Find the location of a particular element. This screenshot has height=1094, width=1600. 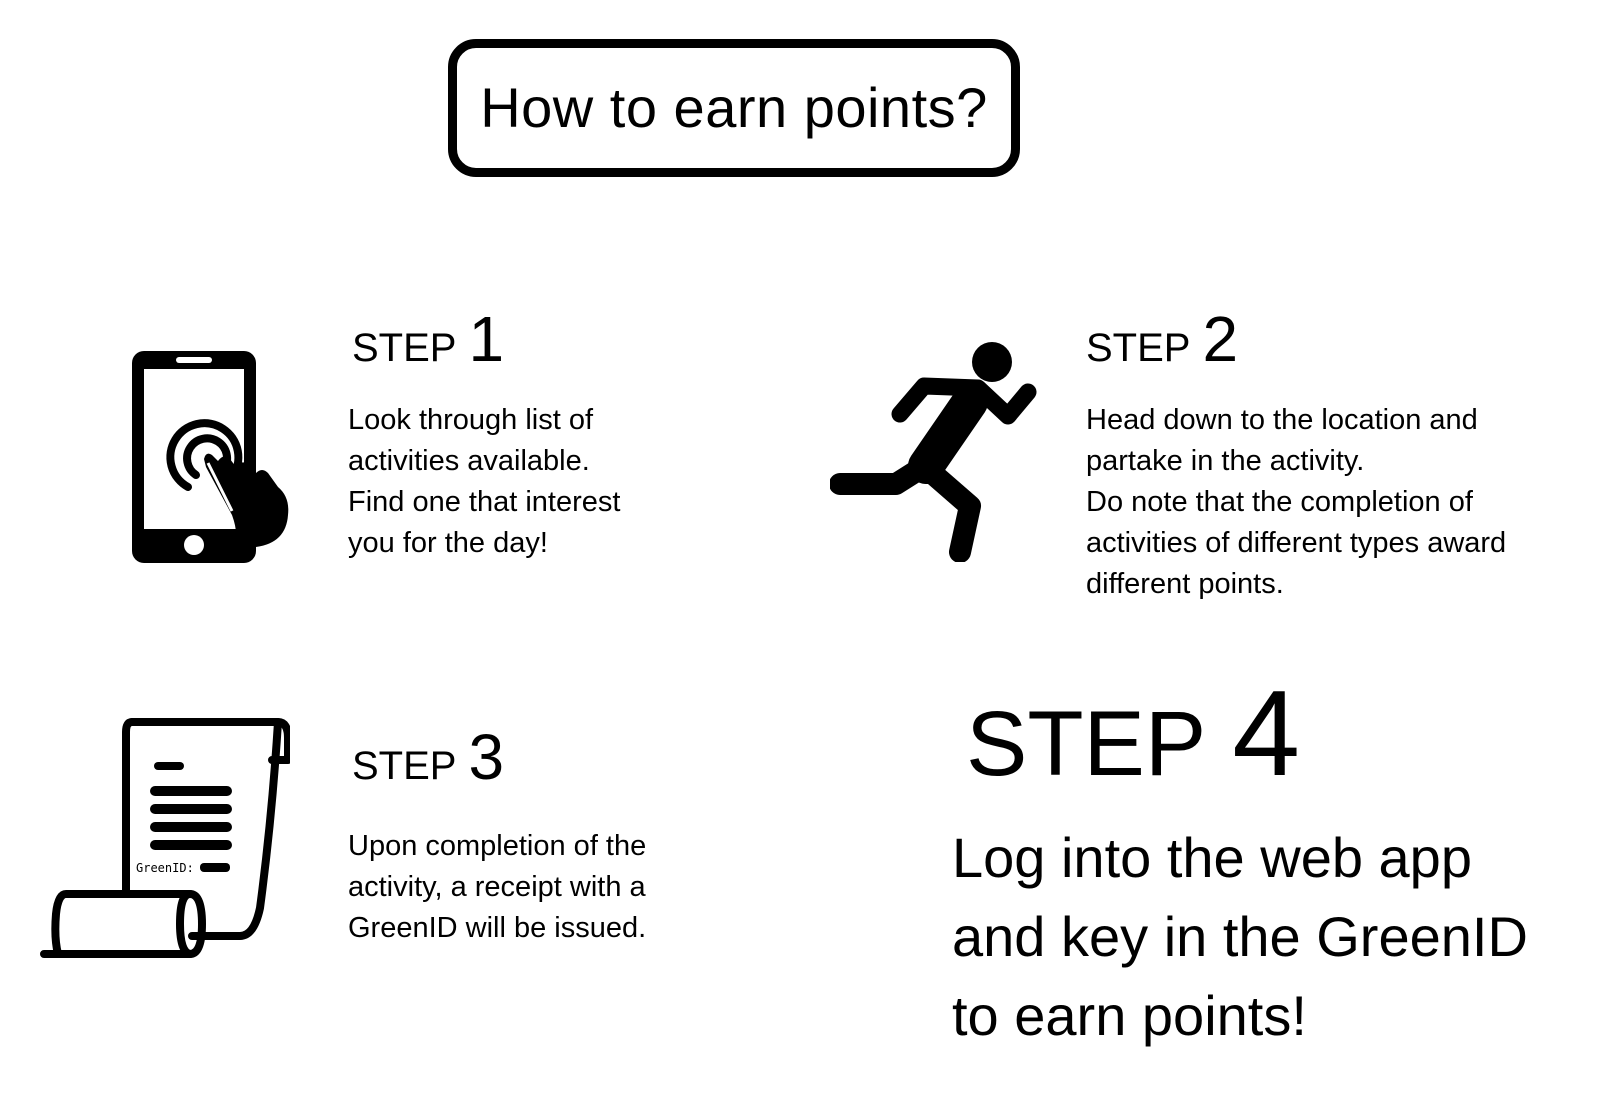

step-2-line: partake in the activity. is located at coordinates (1225, 461).